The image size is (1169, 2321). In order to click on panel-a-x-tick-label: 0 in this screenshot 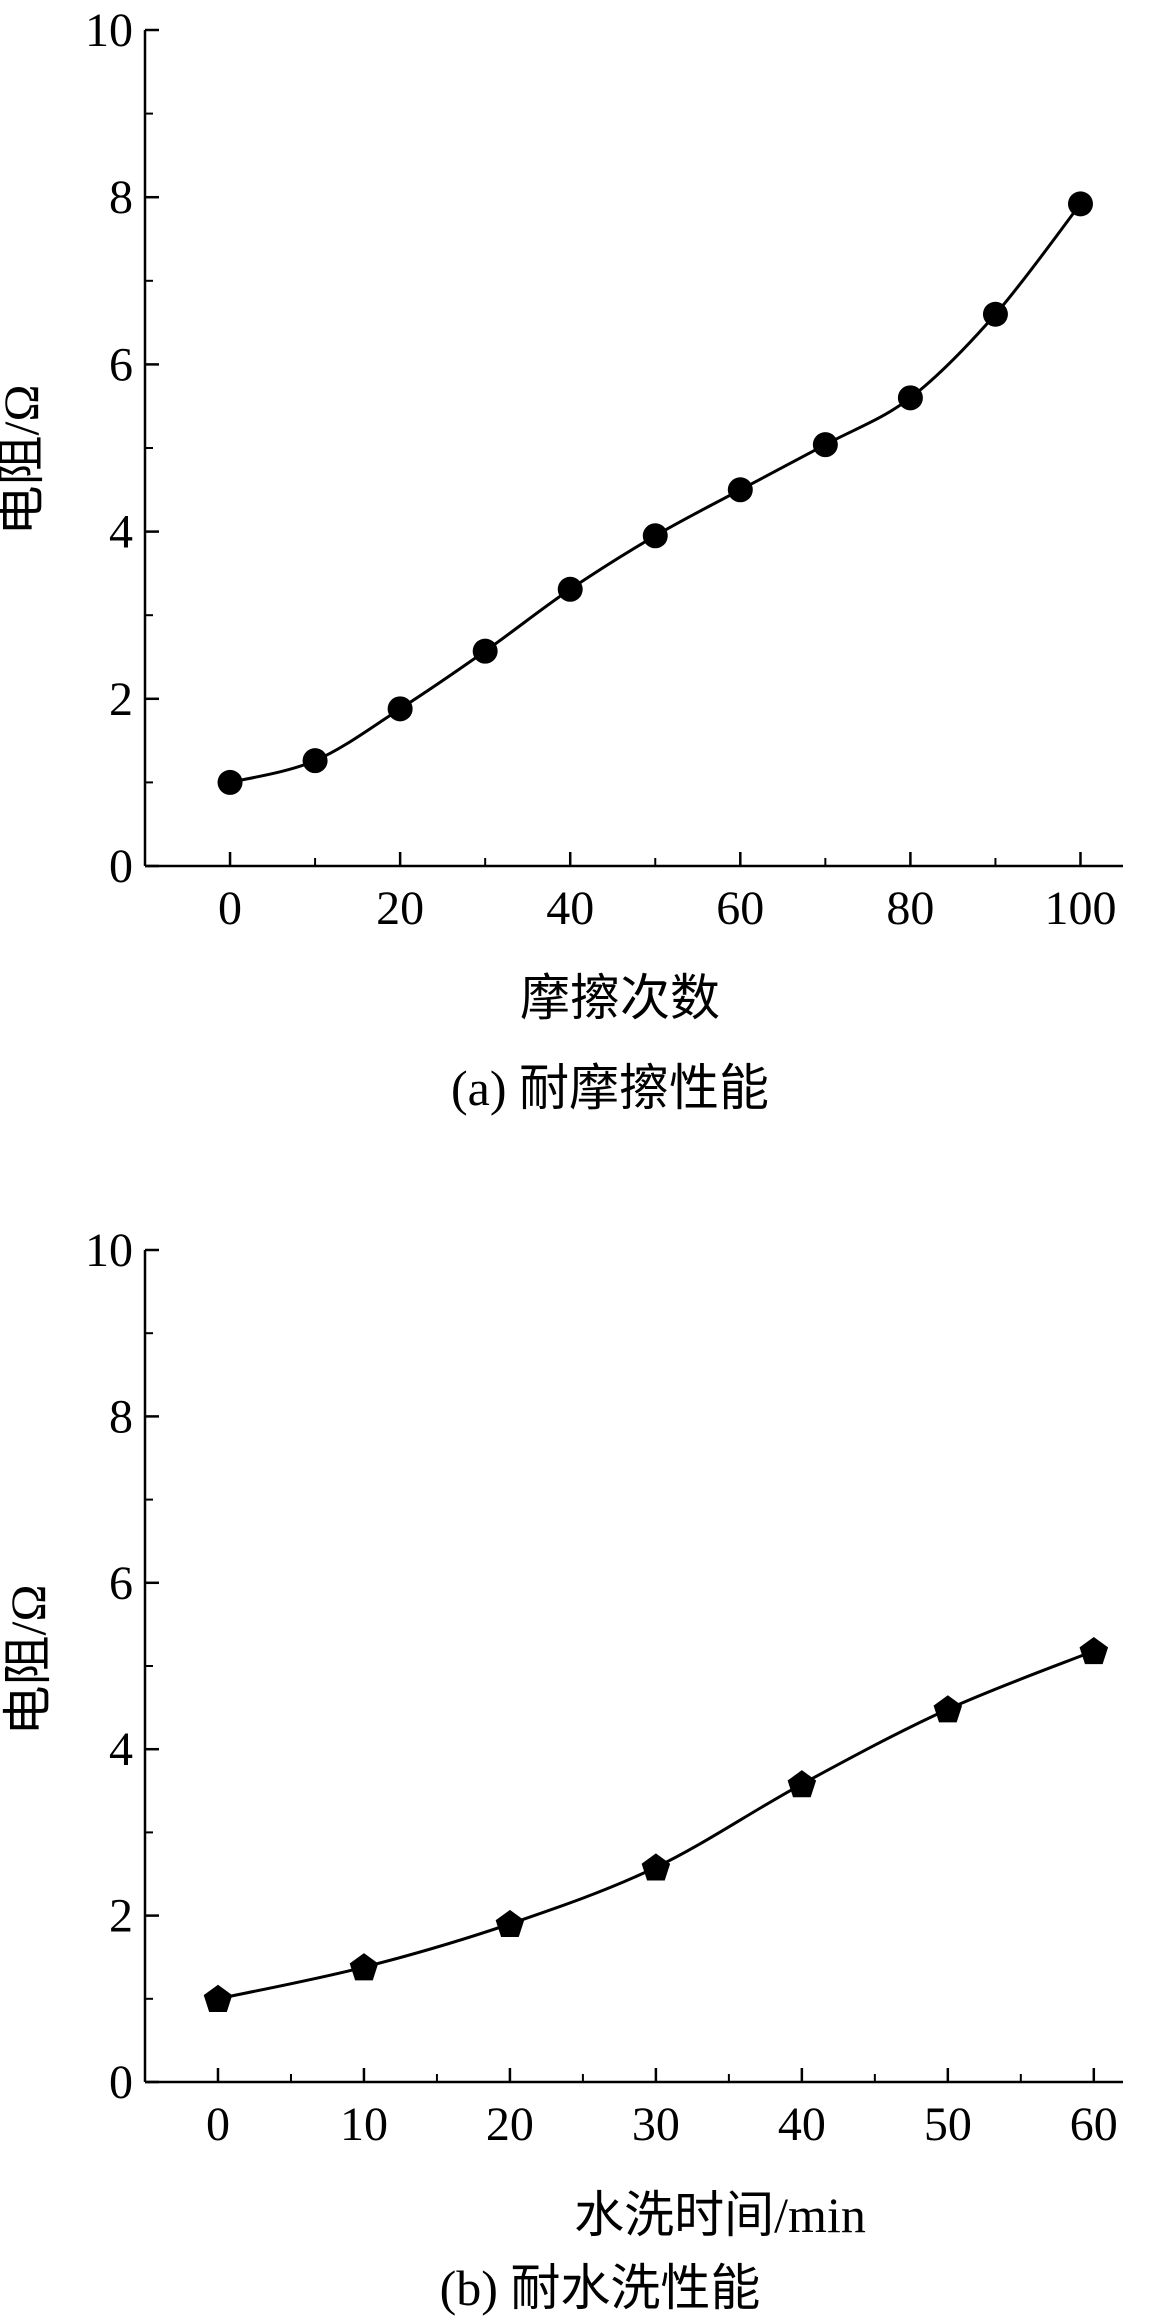, I will do `click(230, 908)`.